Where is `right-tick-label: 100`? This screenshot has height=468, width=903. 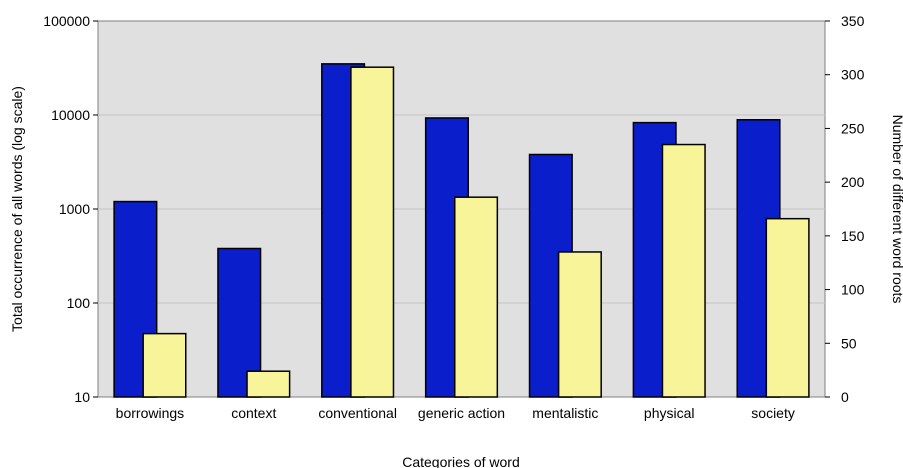
right-tick-label: 100 is located at coordinates (853, 290).